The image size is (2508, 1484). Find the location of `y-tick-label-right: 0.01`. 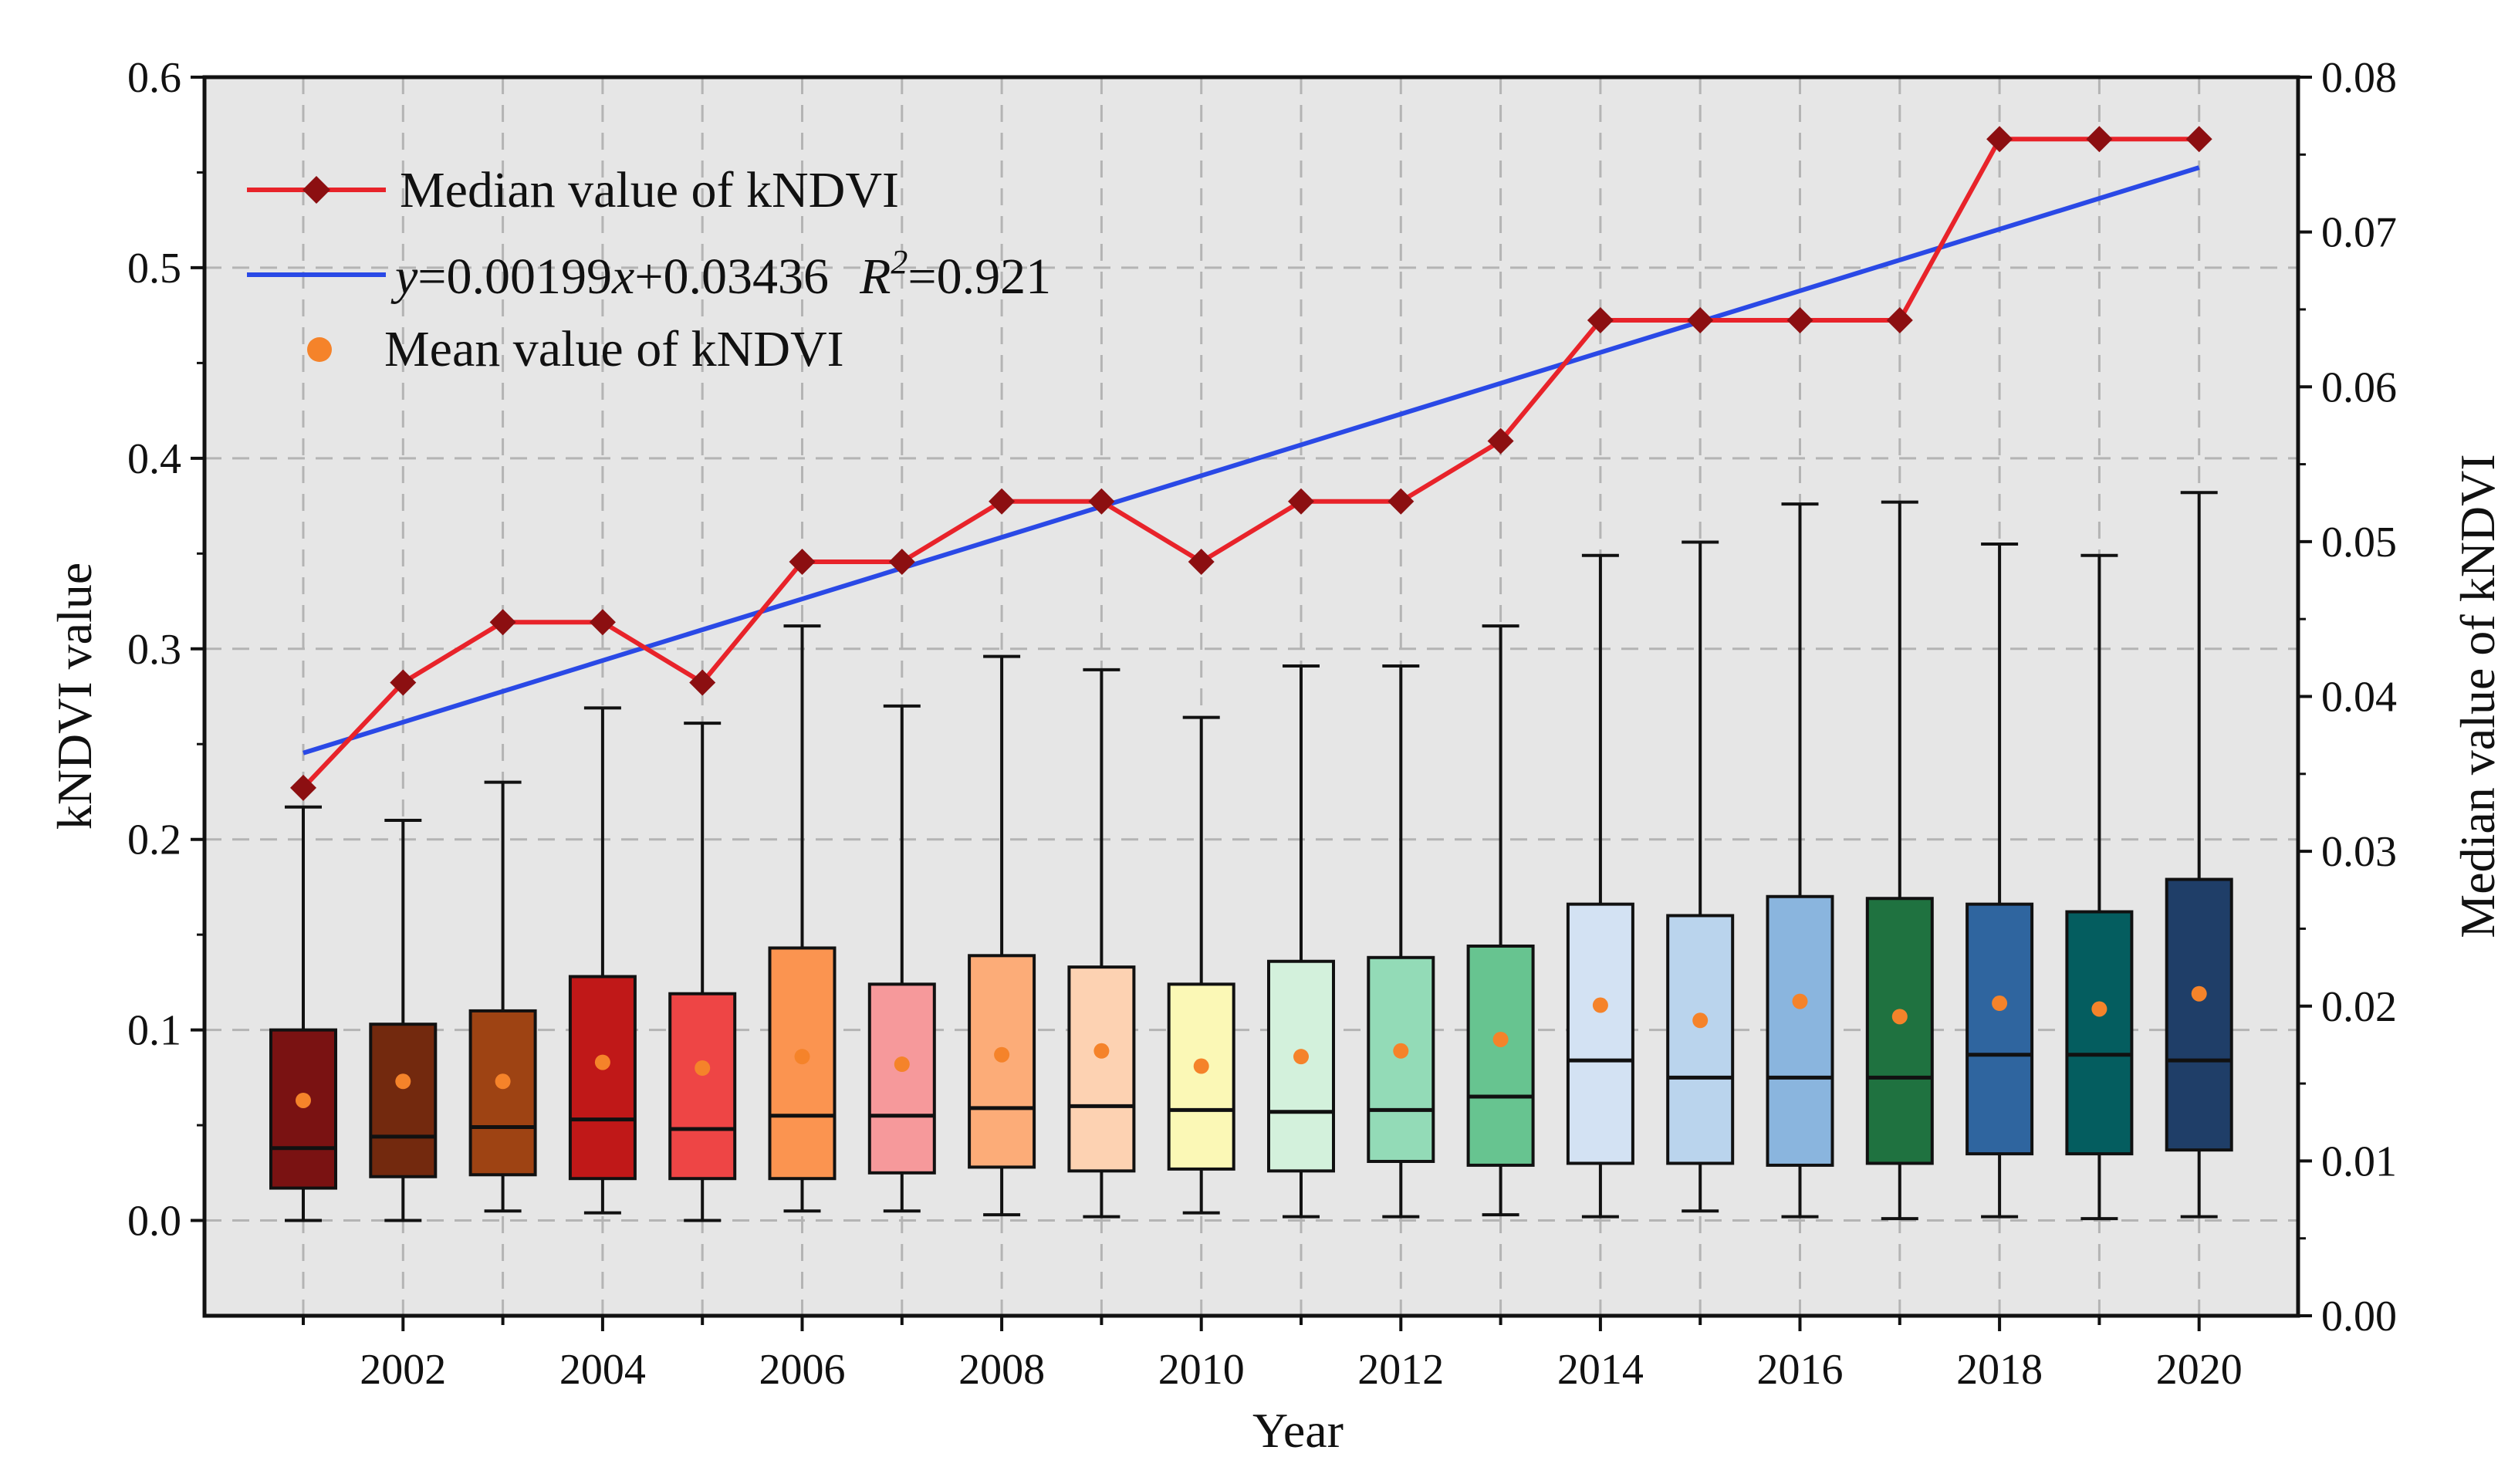

y-tick-label-right: 0.01 is located at coordinates (2359, 1161).